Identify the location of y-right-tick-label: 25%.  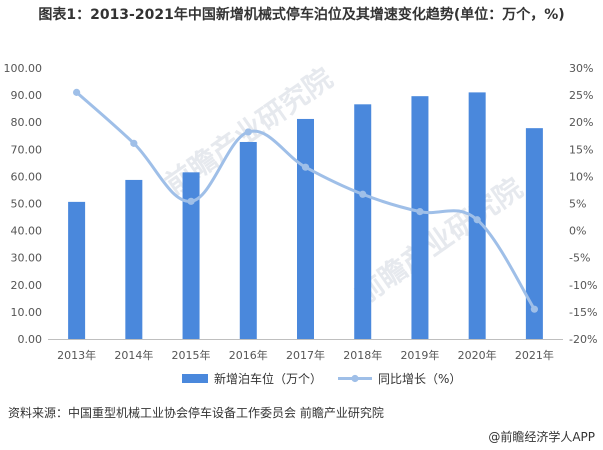
(581, 95).